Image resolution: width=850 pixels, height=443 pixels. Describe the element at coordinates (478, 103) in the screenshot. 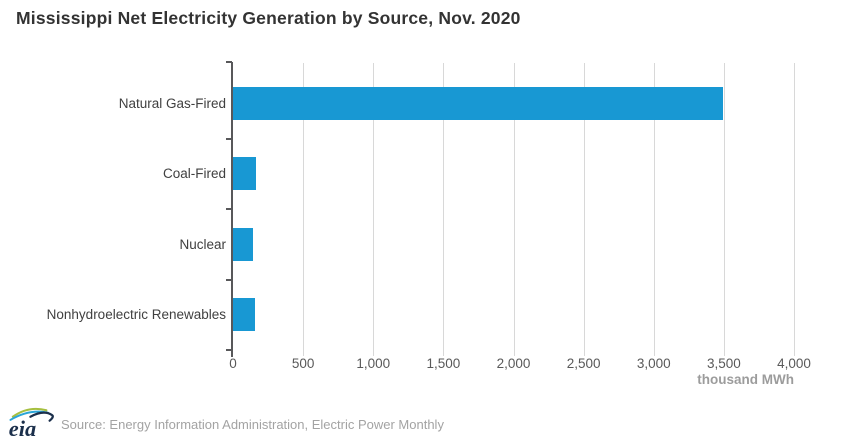

I see `bar-natural-gas-fired` at that location.